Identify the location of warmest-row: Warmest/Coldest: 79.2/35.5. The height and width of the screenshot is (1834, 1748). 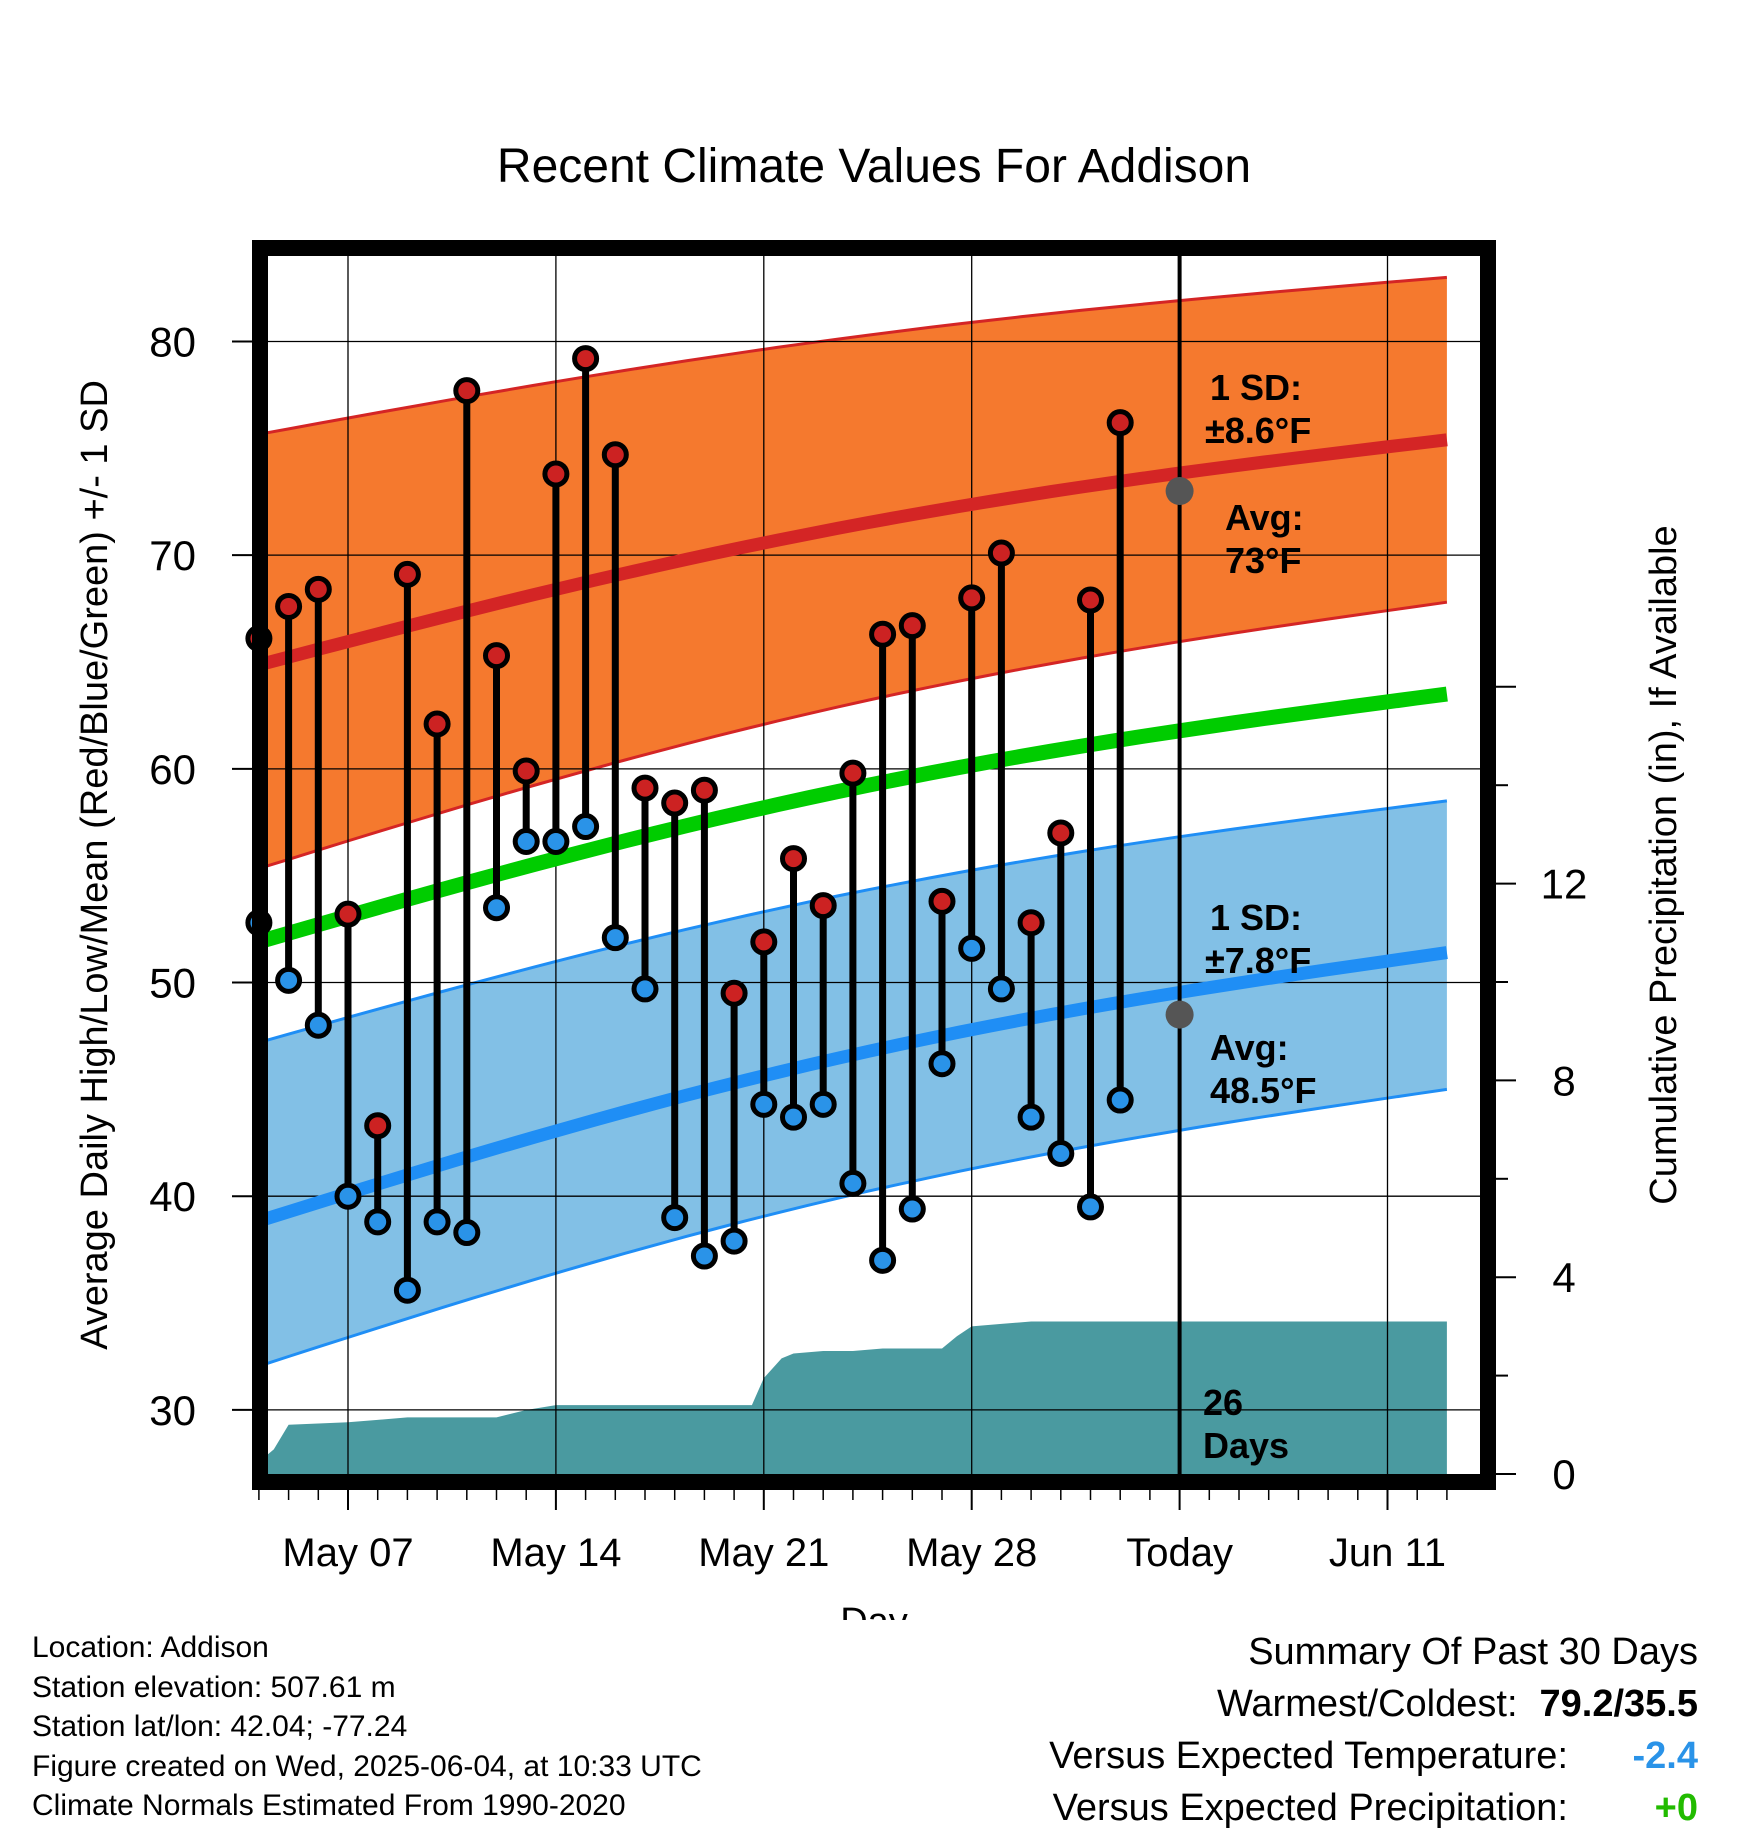
(1373, 1704).